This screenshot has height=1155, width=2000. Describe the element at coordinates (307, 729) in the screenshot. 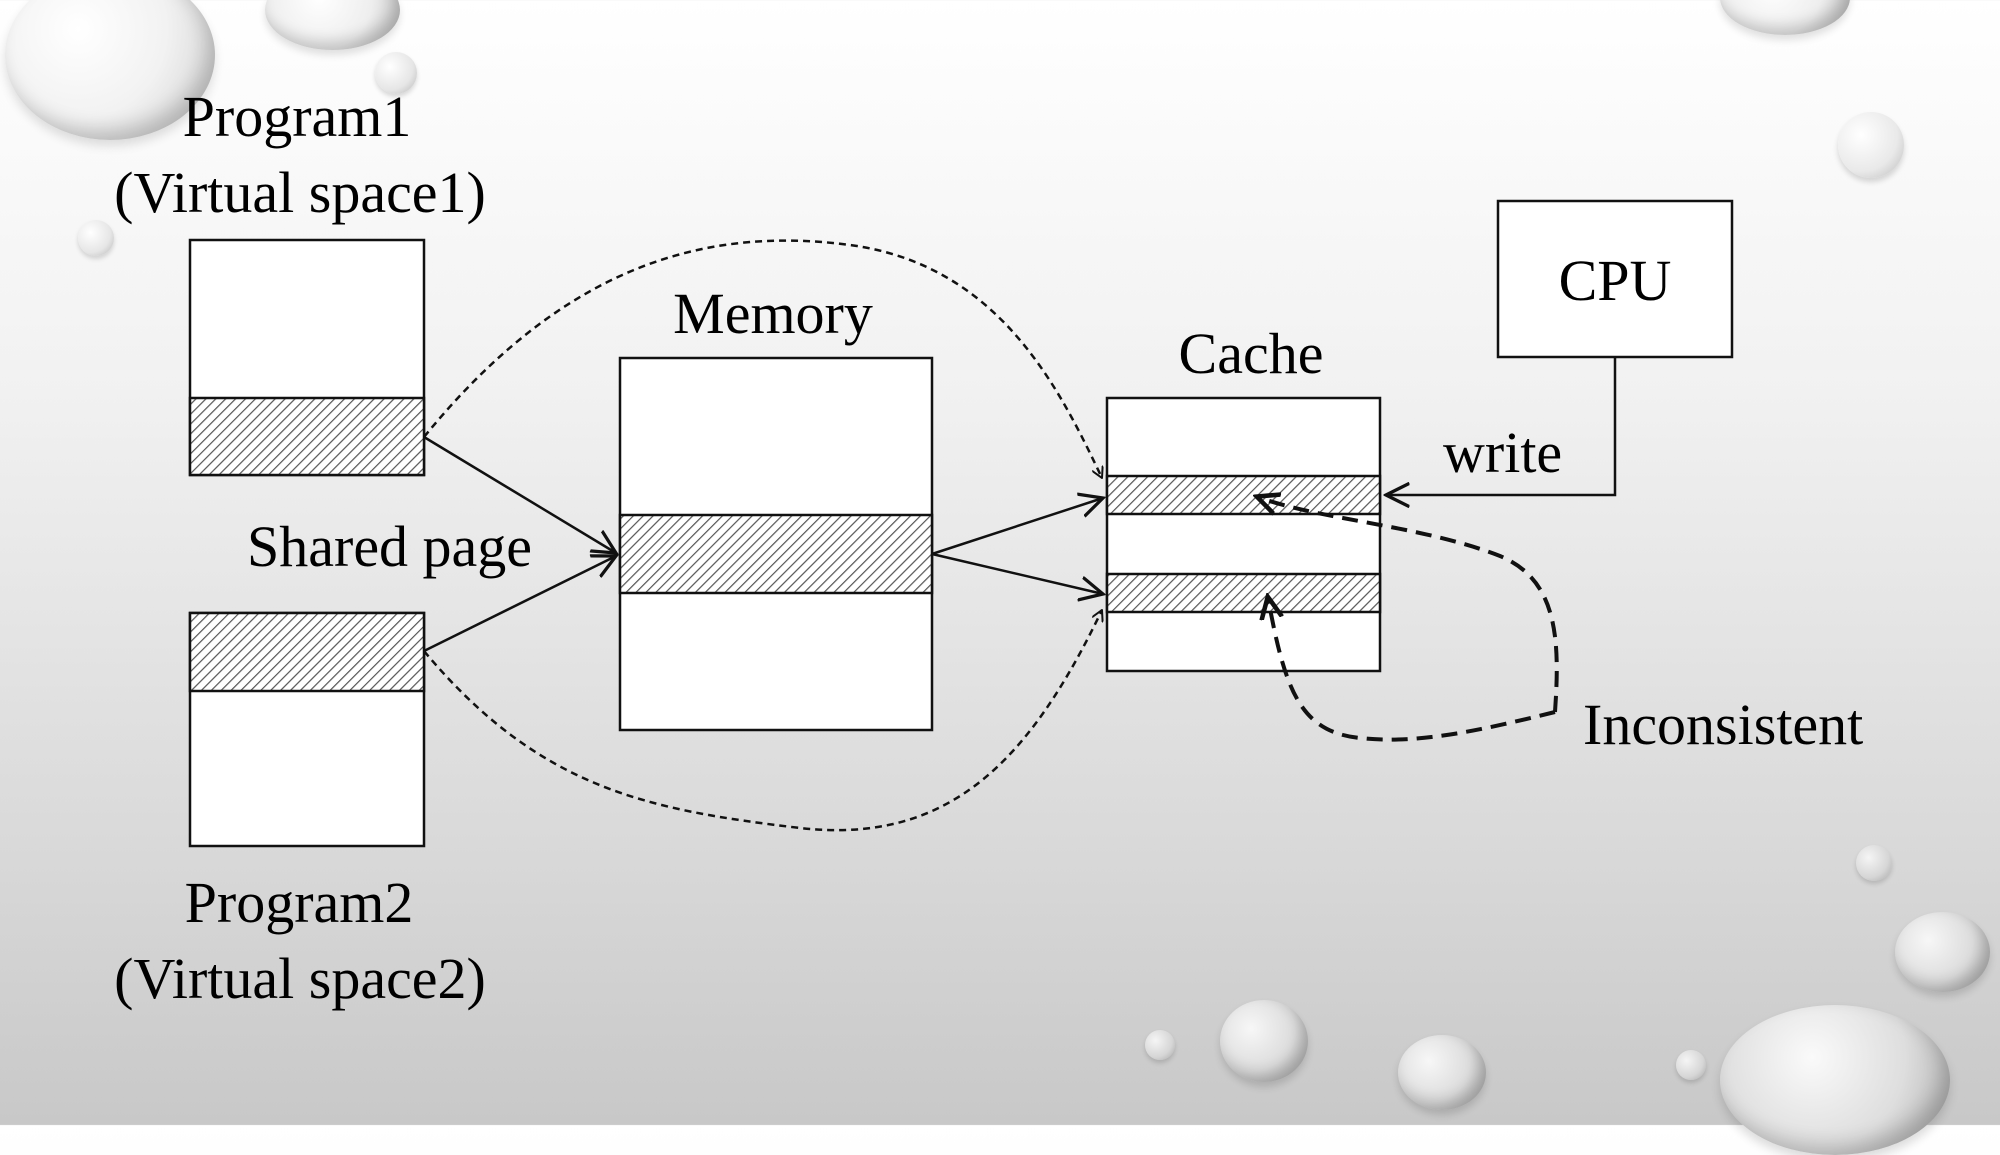

I see `program2-box` at that location.